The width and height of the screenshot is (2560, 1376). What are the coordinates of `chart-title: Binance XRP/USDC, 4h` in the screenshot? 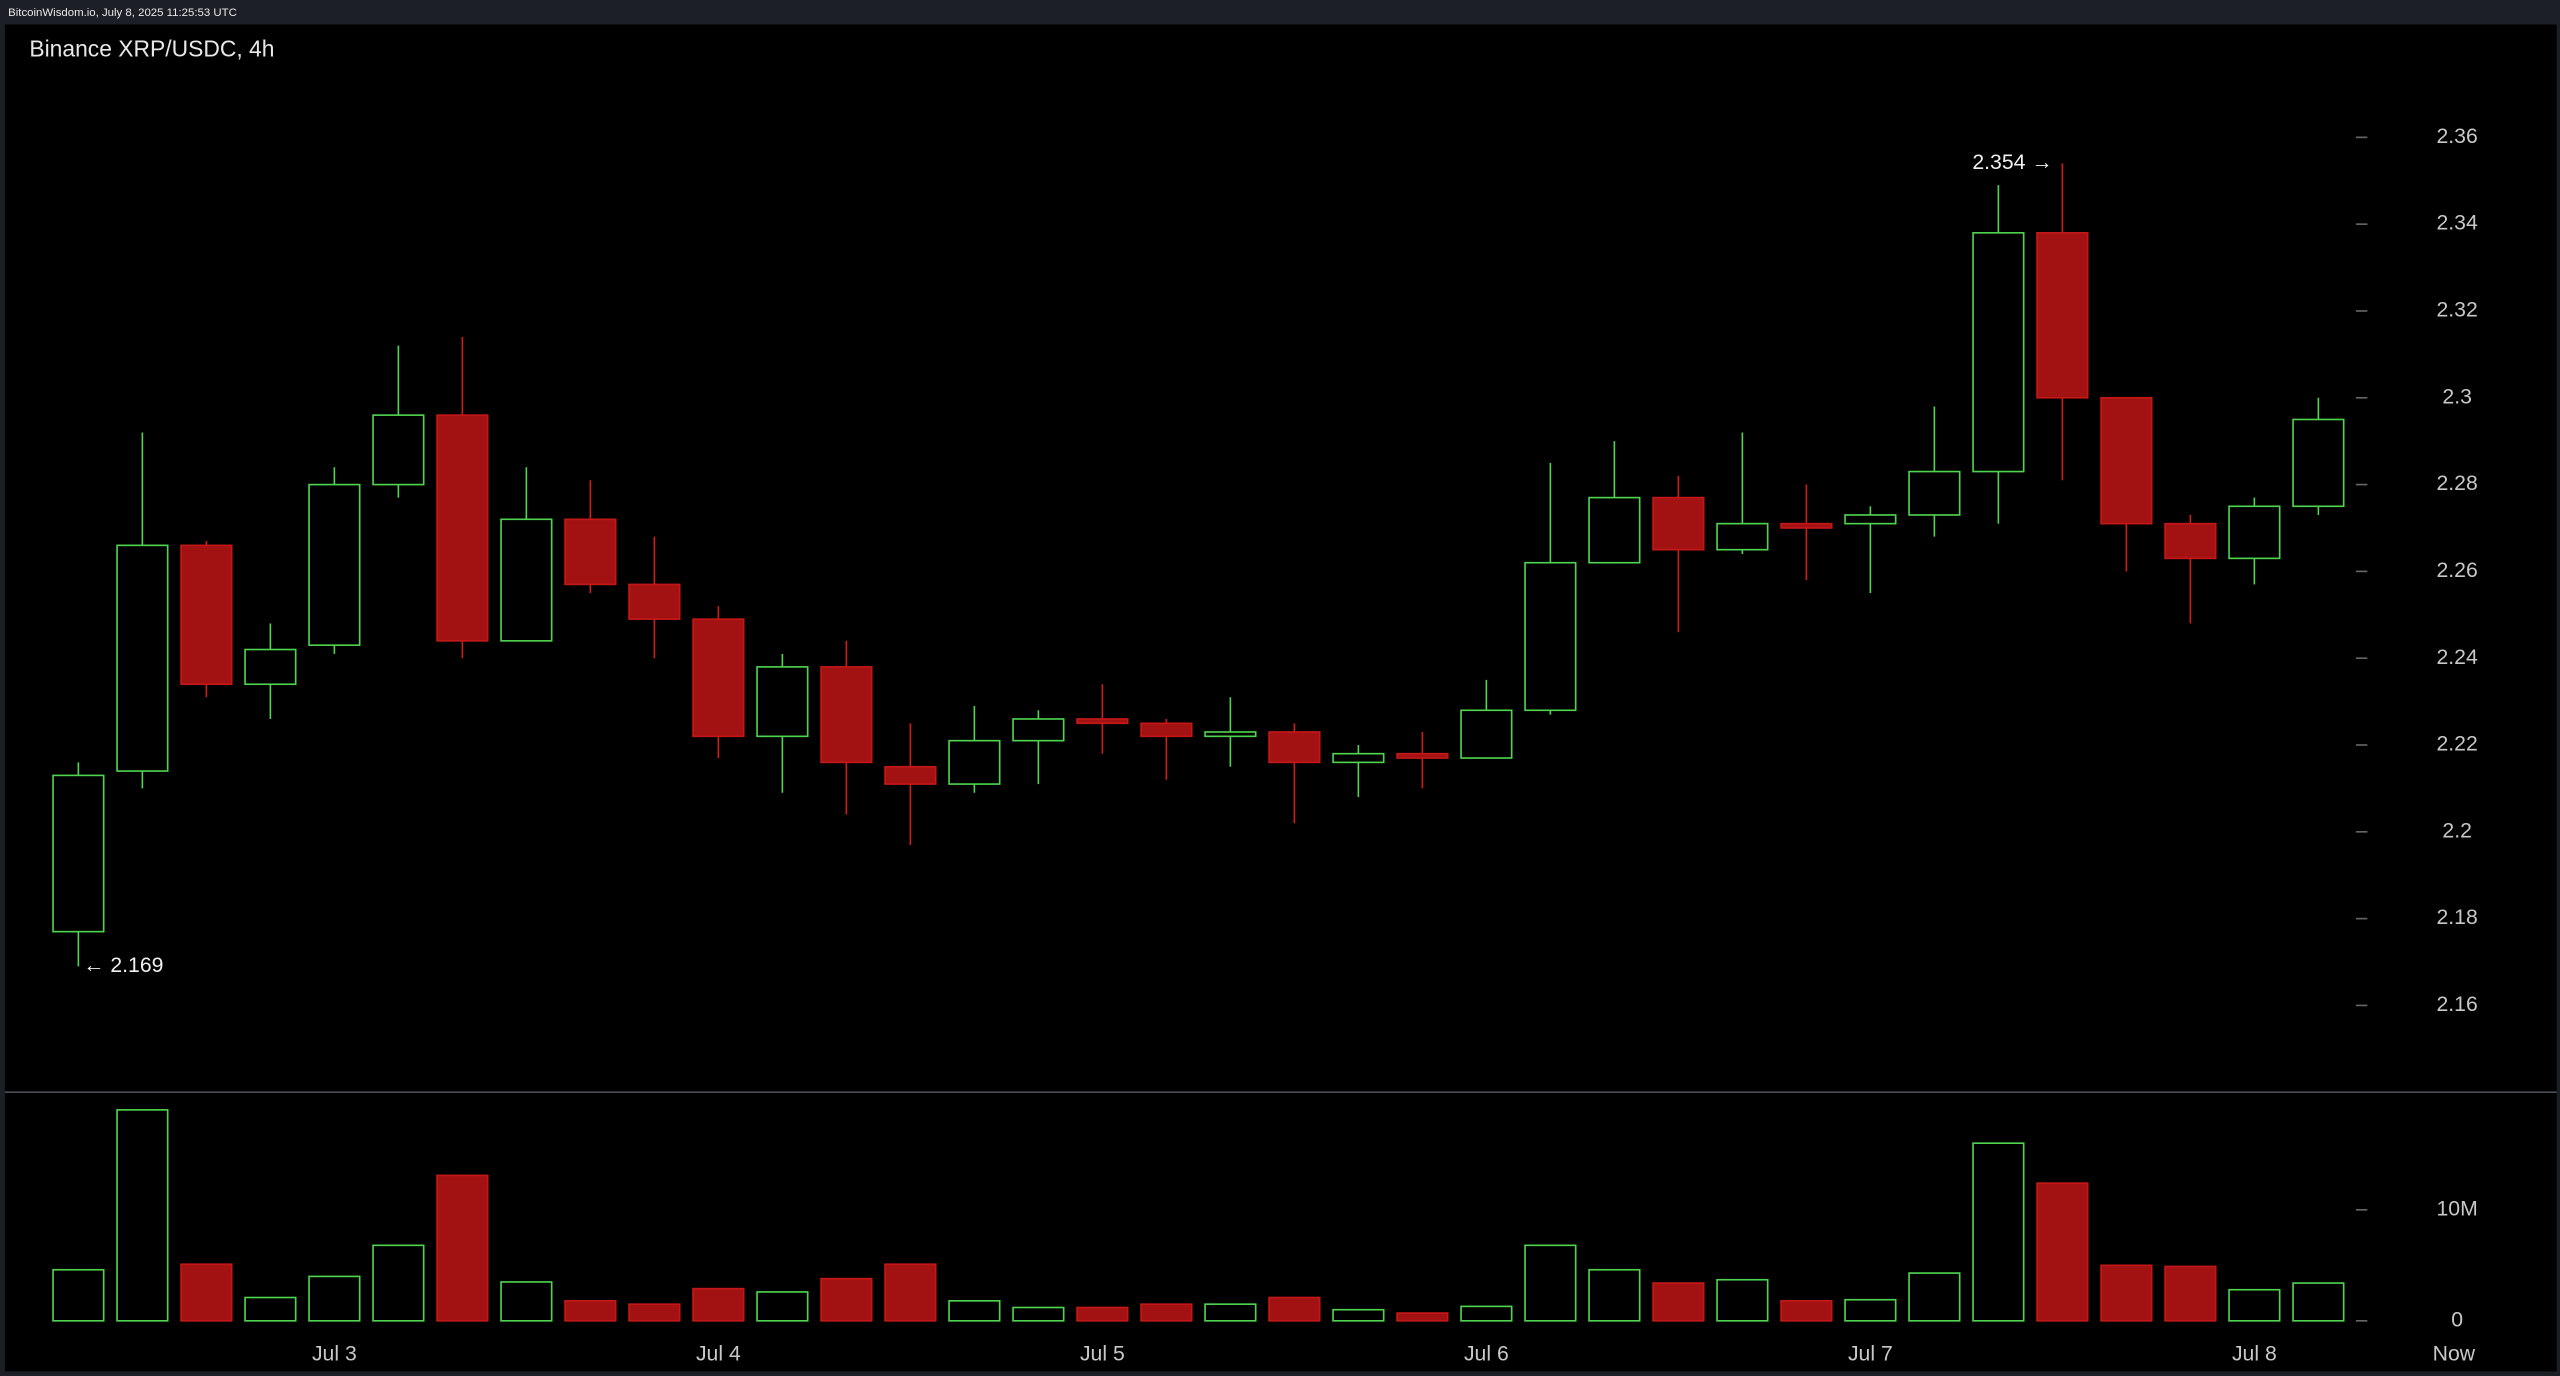 It's located at (151, 49).